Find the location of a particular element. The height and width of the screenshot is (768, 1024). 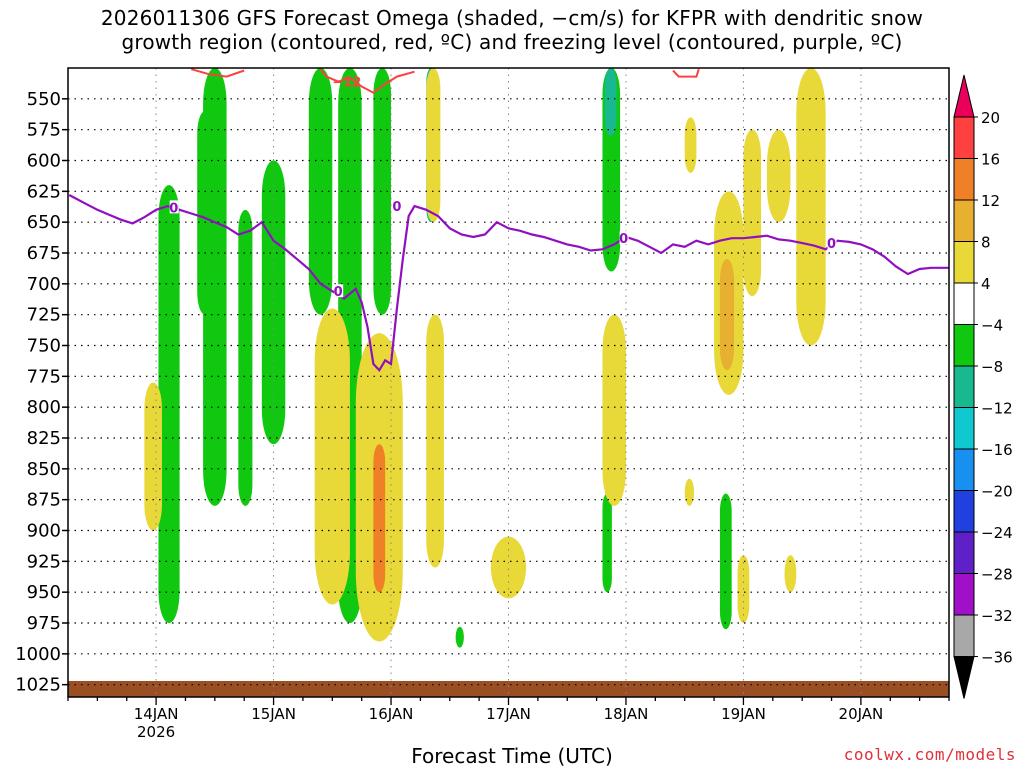

y-tick-label: 950 is located at coordinates (44, 592).